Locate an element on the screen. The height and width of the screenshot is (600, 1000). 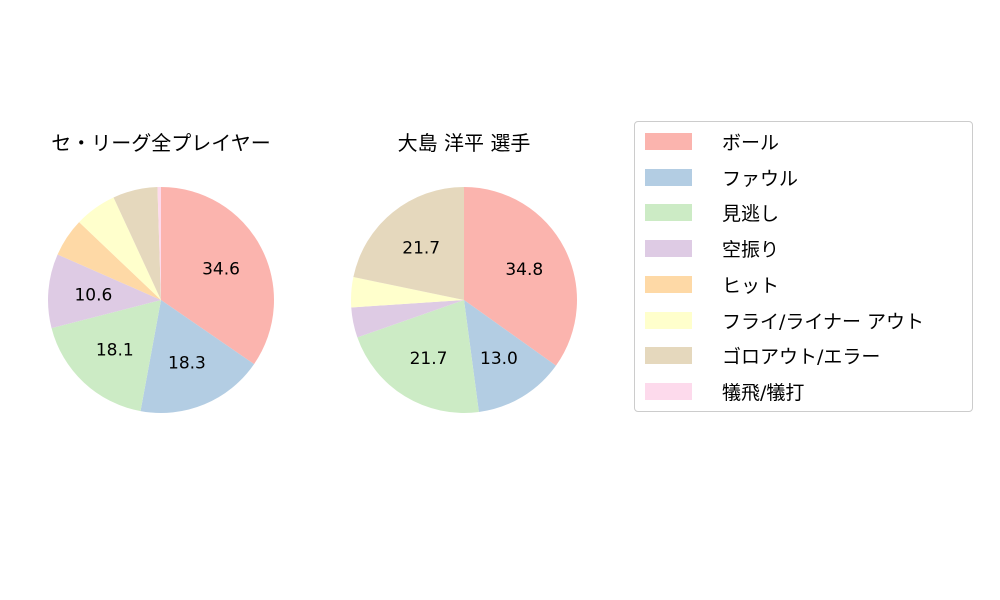
slice-label: 10.6 is located at coordinates (93, 295).